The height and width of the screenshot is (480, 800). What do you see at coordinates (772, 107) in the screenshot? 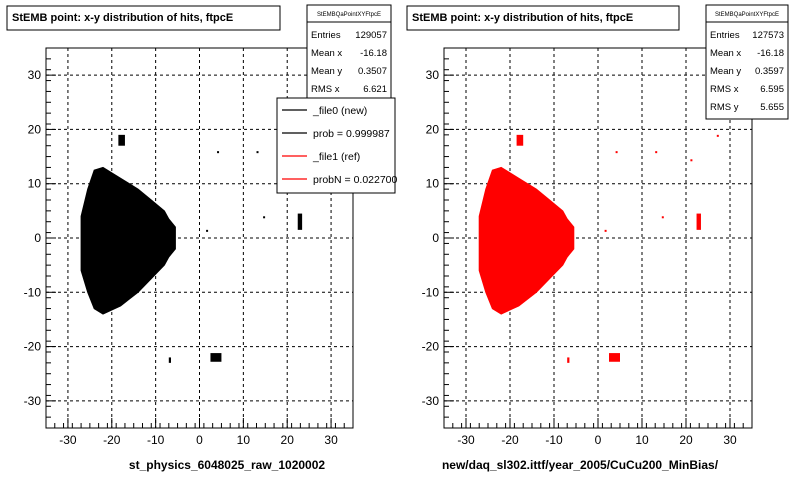
I see `stats-value: 5.655` at bounding box center [772, 107].